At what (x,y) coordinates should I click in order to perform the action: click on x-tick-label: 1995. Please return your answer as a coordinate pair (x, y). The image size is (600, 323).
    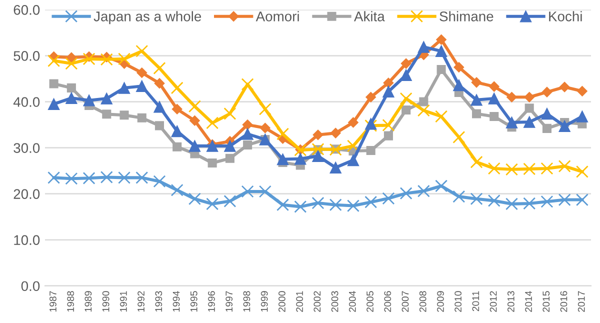
    Looking at the image, I should click on (194, 301).